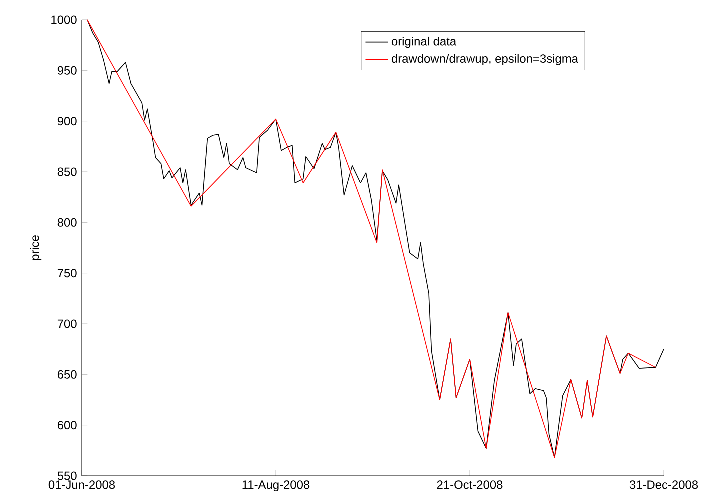  What do you see at coordinates (36, 248) in the screenshot?
I see `y-axis-title: price` at bounding box center [36, 248].